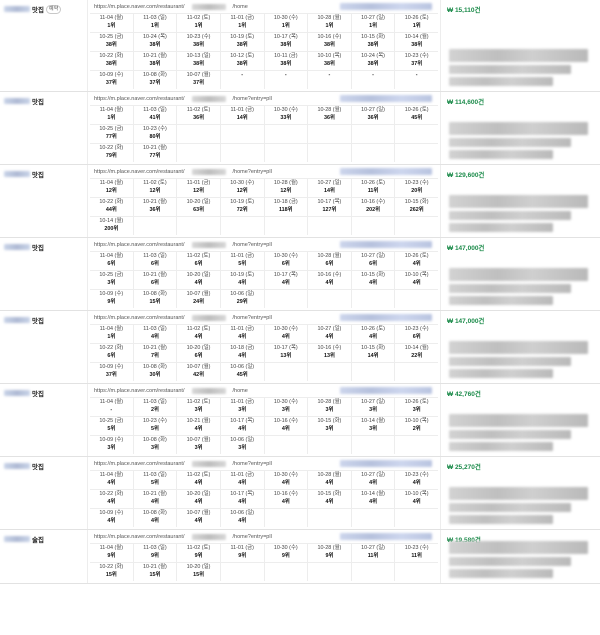 This screenshot has height=635, width=600. What do you see at coordinates (417, 555) in the screenshot?
I see `rank-cell-rank: 11위` at bounding box center [417, 555].